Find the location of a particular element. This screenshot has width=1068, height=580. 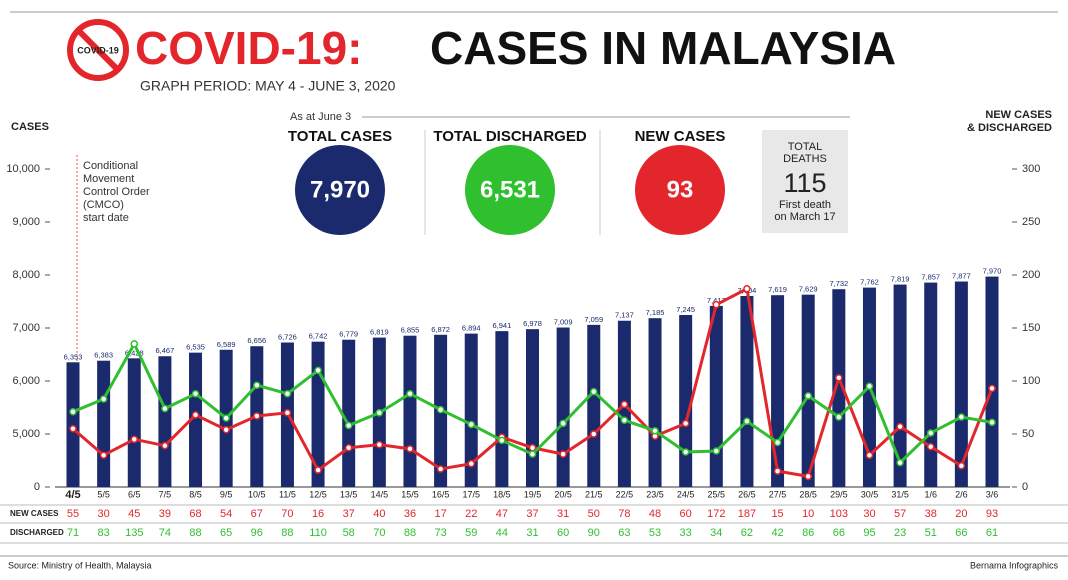

row-value: 187 is located at coordinates (747, 514).